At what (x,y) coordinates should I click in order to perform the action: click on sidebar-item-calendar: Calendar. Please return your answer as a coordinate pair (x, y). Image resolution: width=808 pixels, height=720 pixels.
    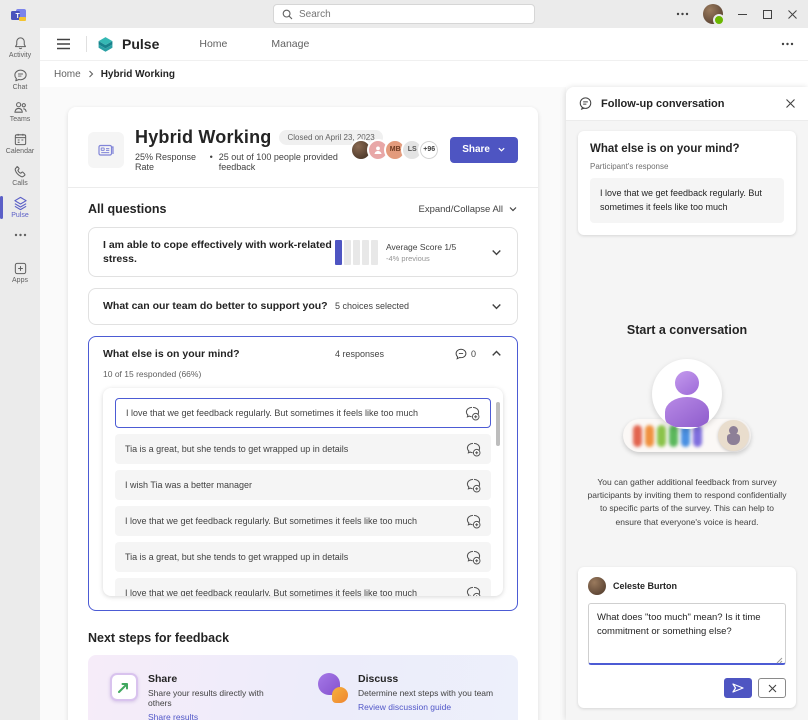
    Looking at the image, I should click on (20, 143).